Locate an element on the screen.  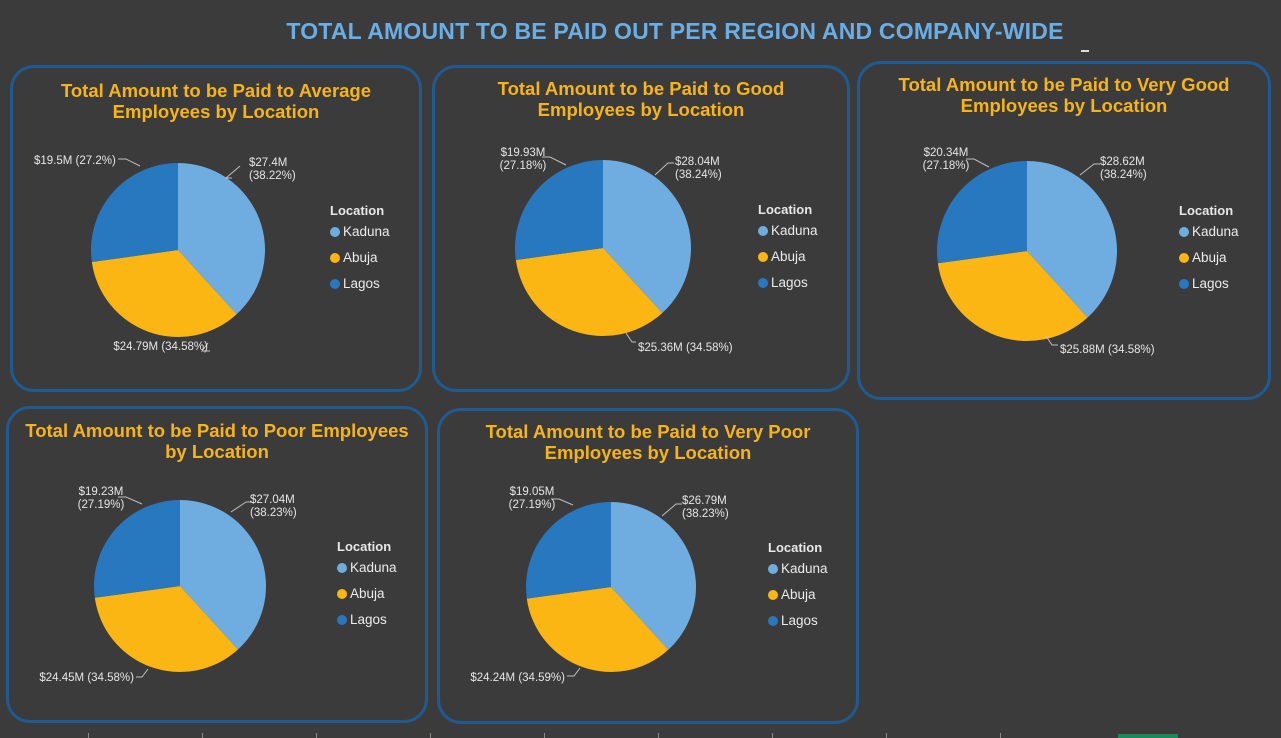
sheet-tab-accent is located at coordinates (1148, 736).